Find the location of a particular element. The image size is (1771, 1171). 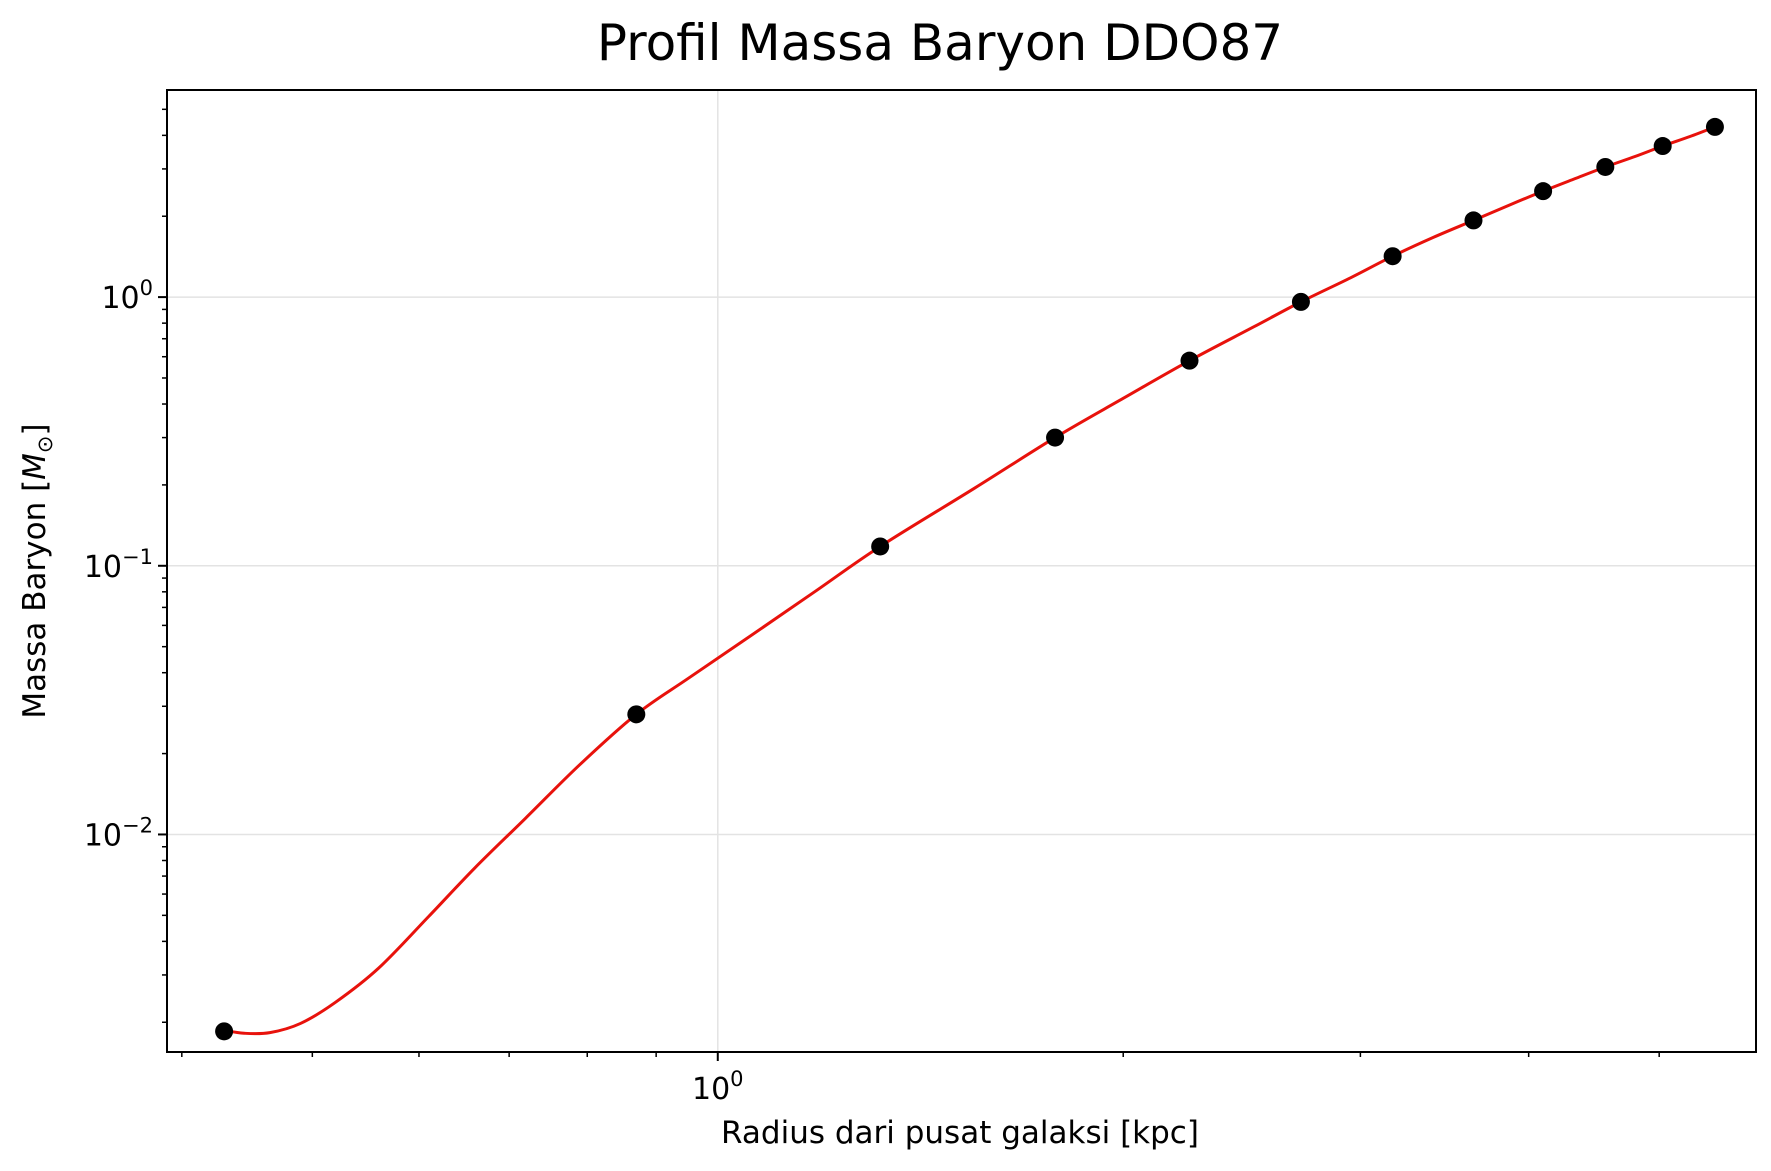

x-axis-label: Radius dari pusat galaksi [kpc] is located at coordinates (960, 1133).